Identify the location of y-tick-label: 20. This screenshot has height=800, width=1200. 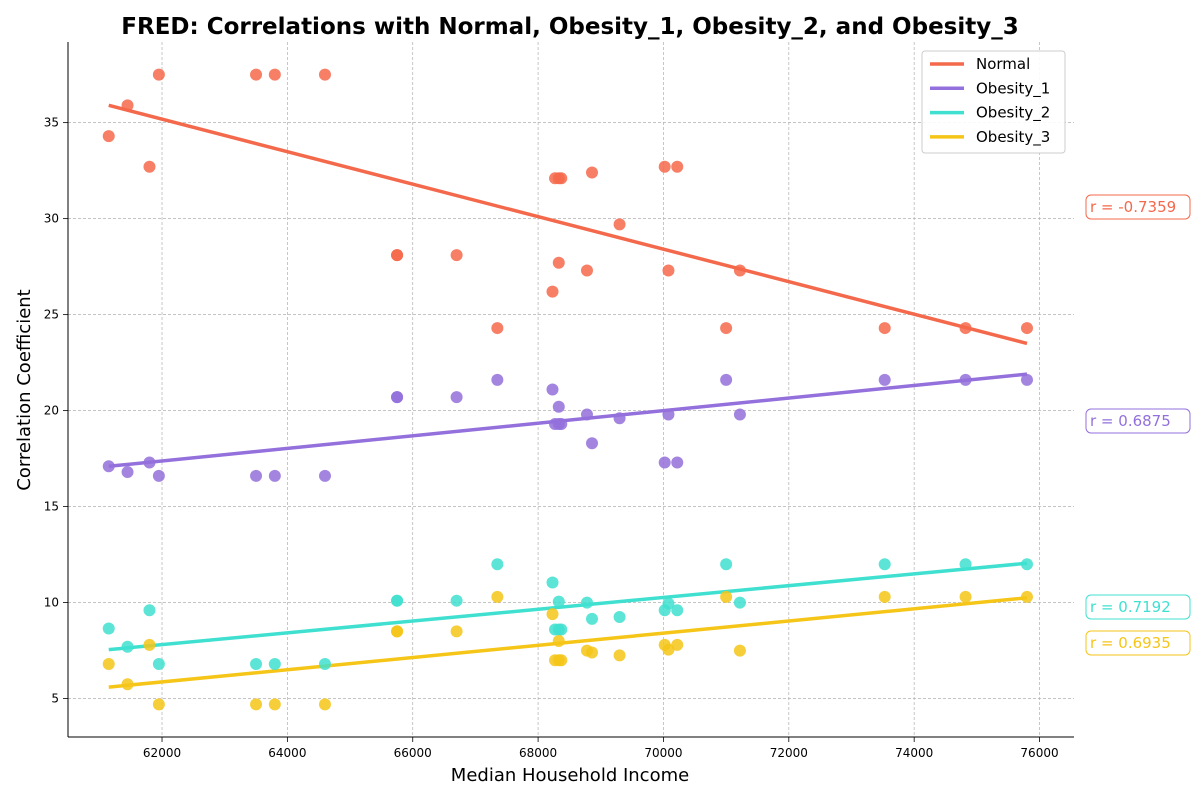
(51, 411).